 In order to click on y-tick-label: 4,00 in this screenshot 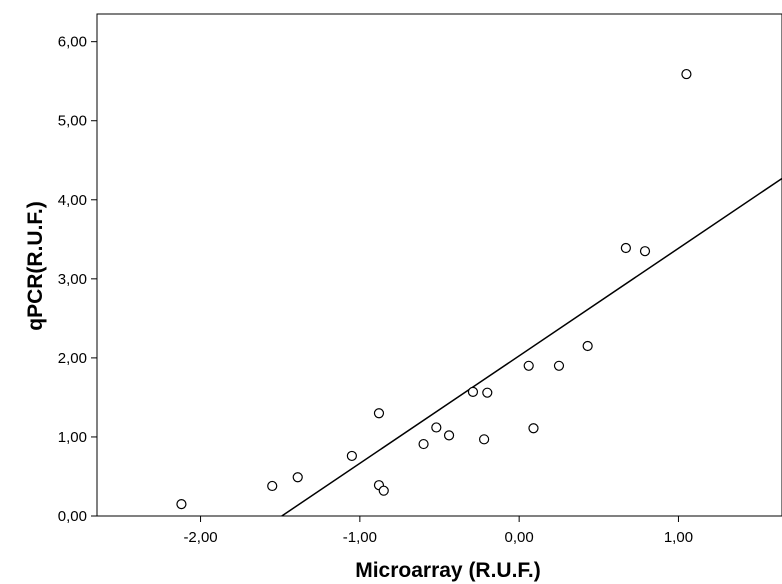, I will do `click(72, 200)`.